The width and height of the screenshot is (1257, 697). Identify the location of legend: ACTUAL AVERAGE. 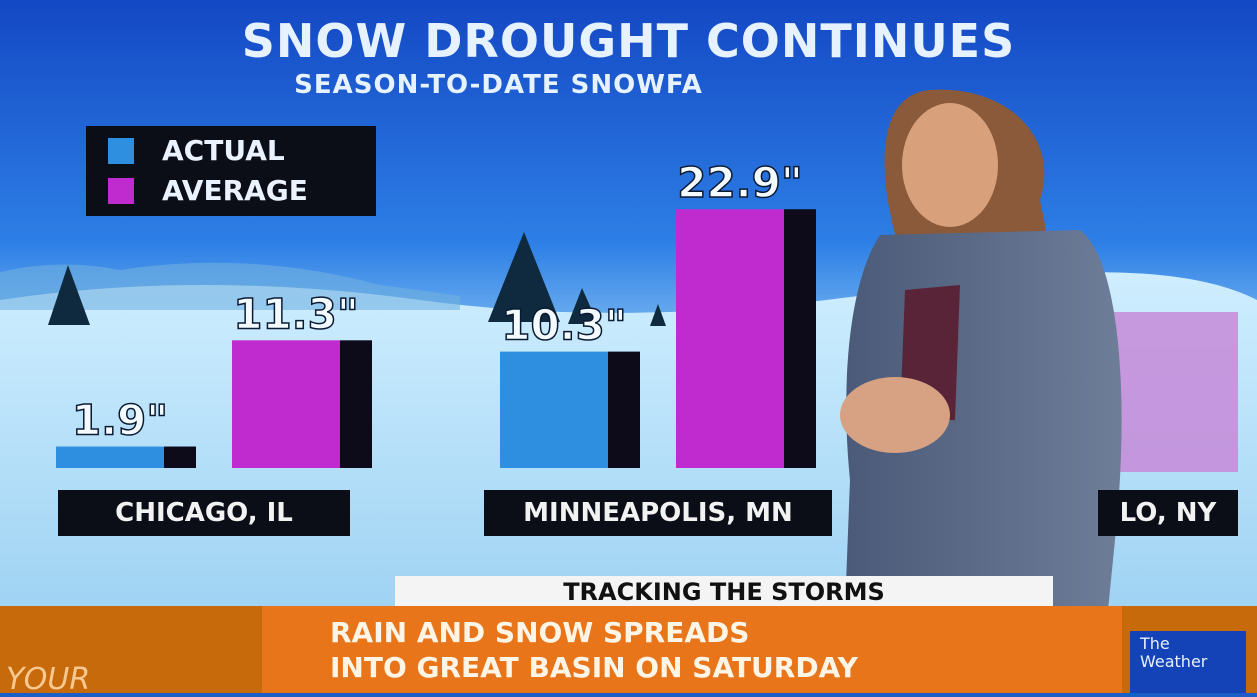
(231, 171).